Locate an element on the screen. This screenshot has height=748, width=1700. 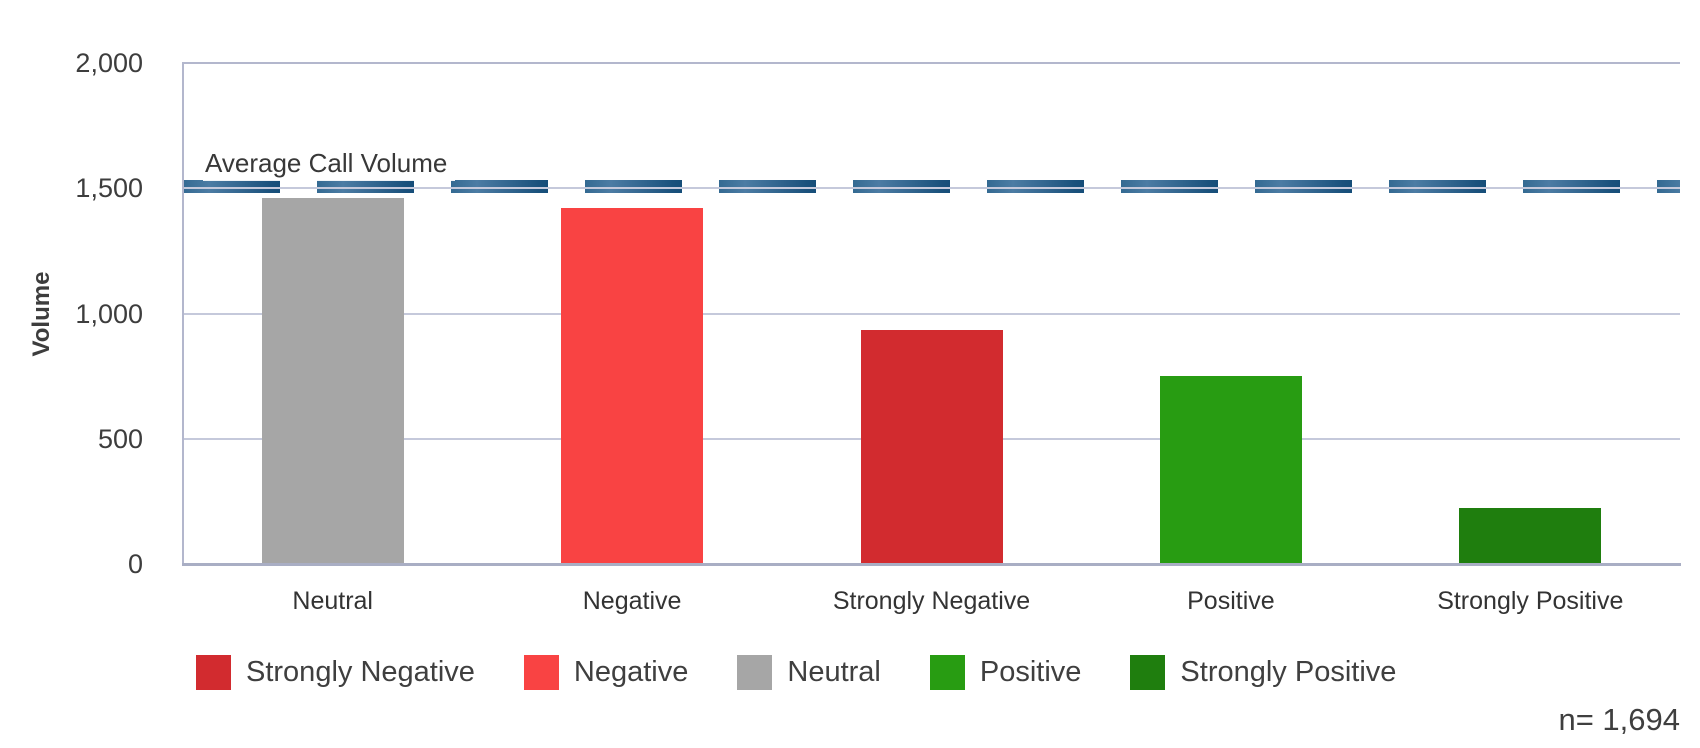
bar-negative is located at coordinates (632, 385).